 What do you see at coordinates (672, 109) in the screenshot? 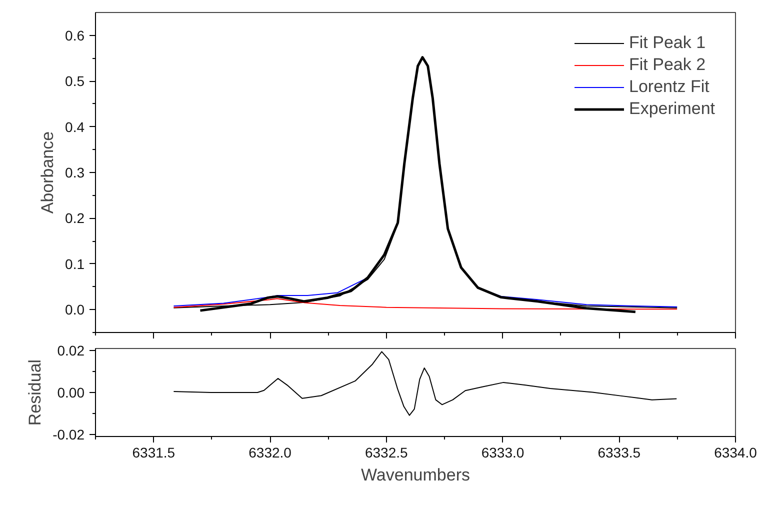
I see `legend-label: Experiment` at bounding box center [672, 109].